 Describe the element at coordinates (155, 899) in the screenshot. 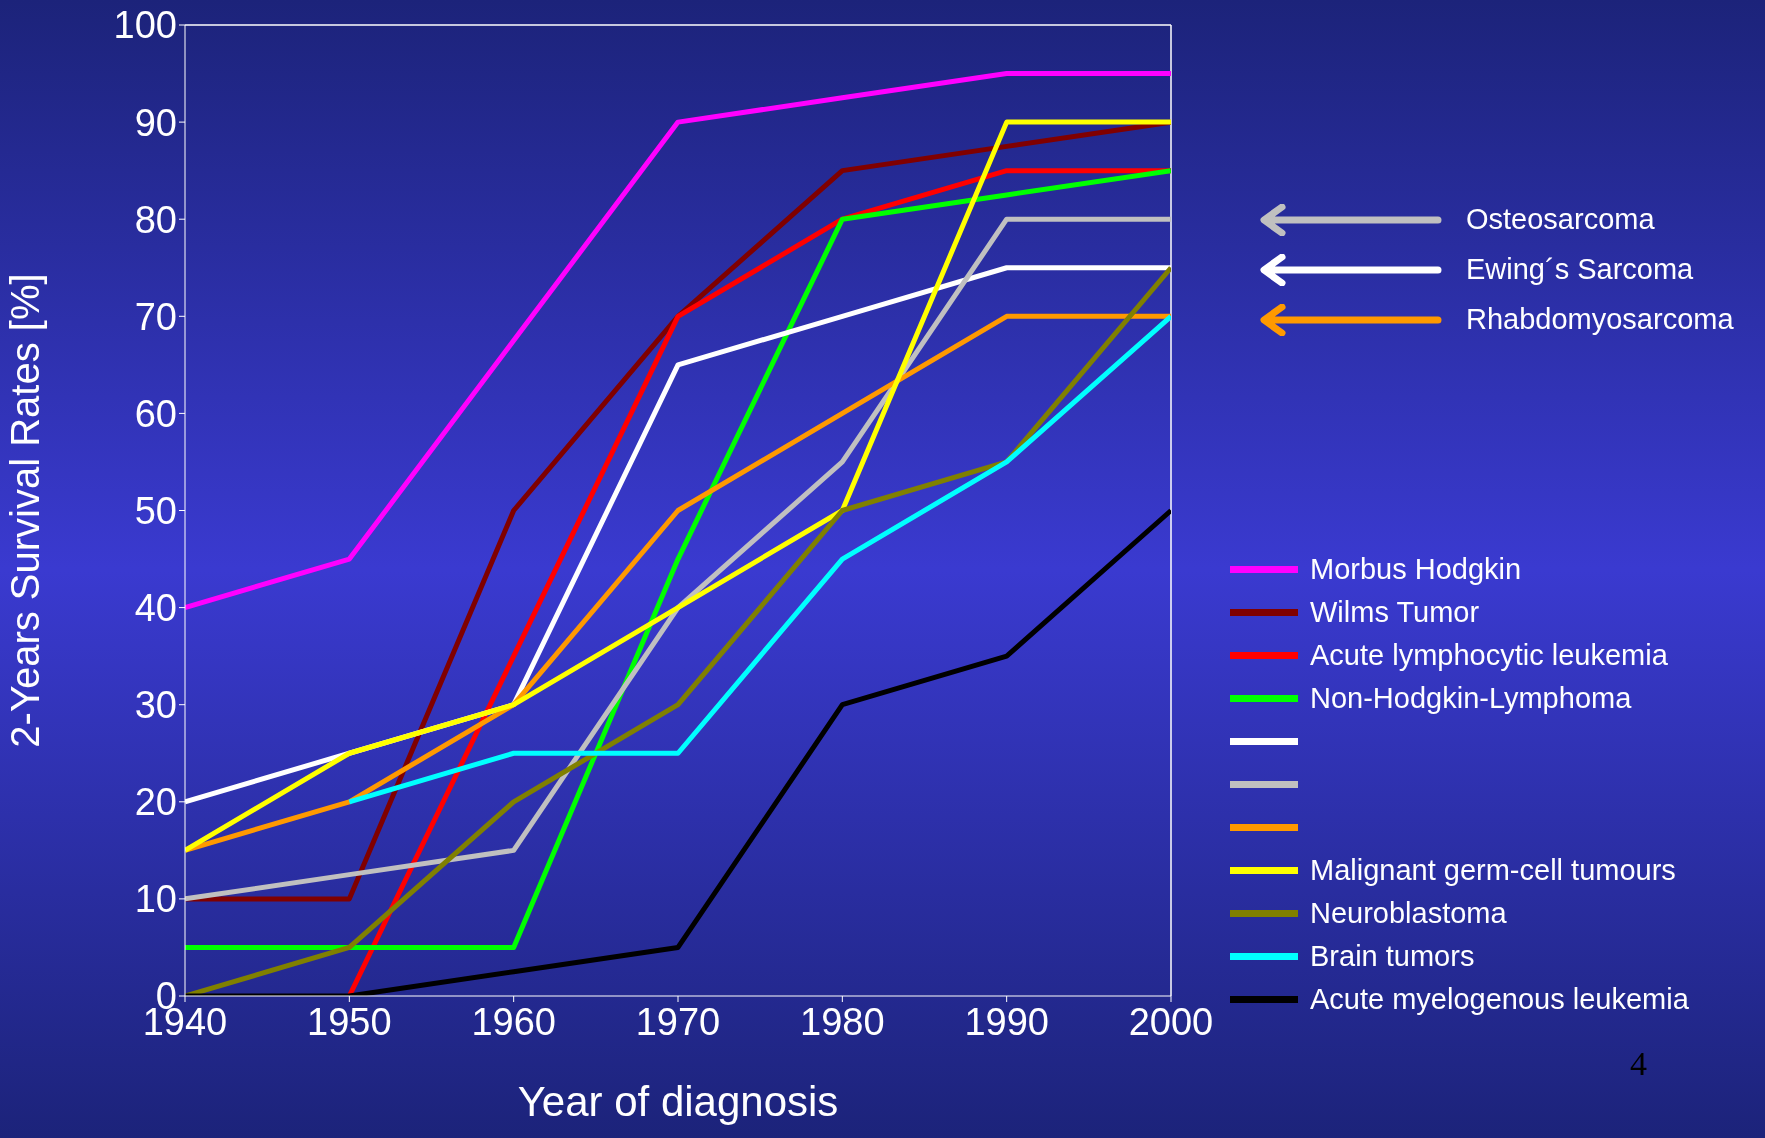

I see `y-tick-label: 10` at that location.